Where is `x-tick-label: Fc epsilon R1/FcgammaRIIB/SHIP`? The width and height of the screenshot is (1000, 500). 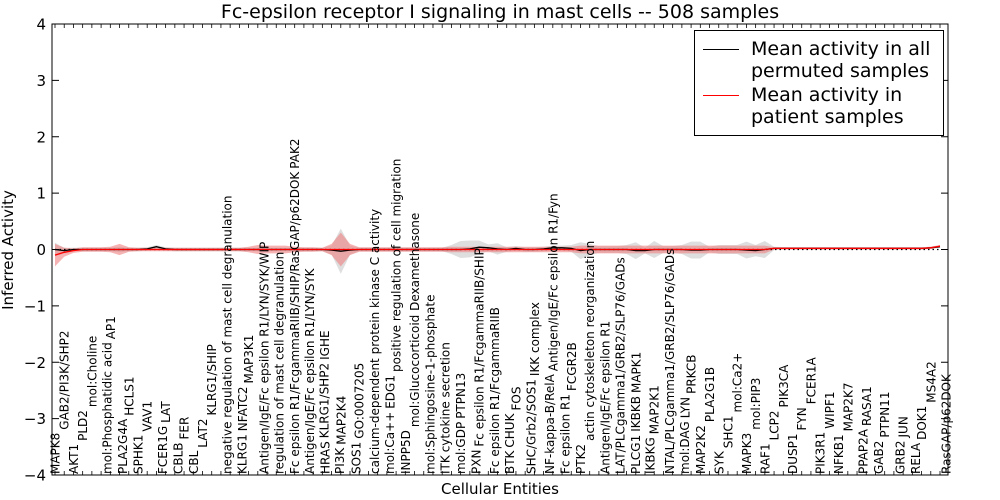
x-tick-label: Fc epsilon R1/FcgammaRIIB/SHIP is located at coordinates (480, 347).